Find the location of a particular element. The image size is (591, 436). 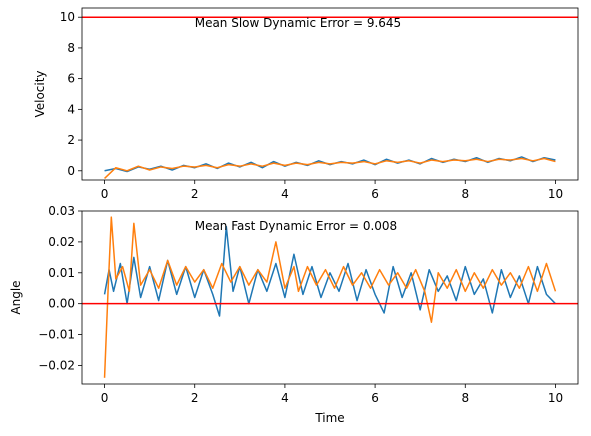

angle-y-tick-label: −0.01 is located at coordinates (56, 335).